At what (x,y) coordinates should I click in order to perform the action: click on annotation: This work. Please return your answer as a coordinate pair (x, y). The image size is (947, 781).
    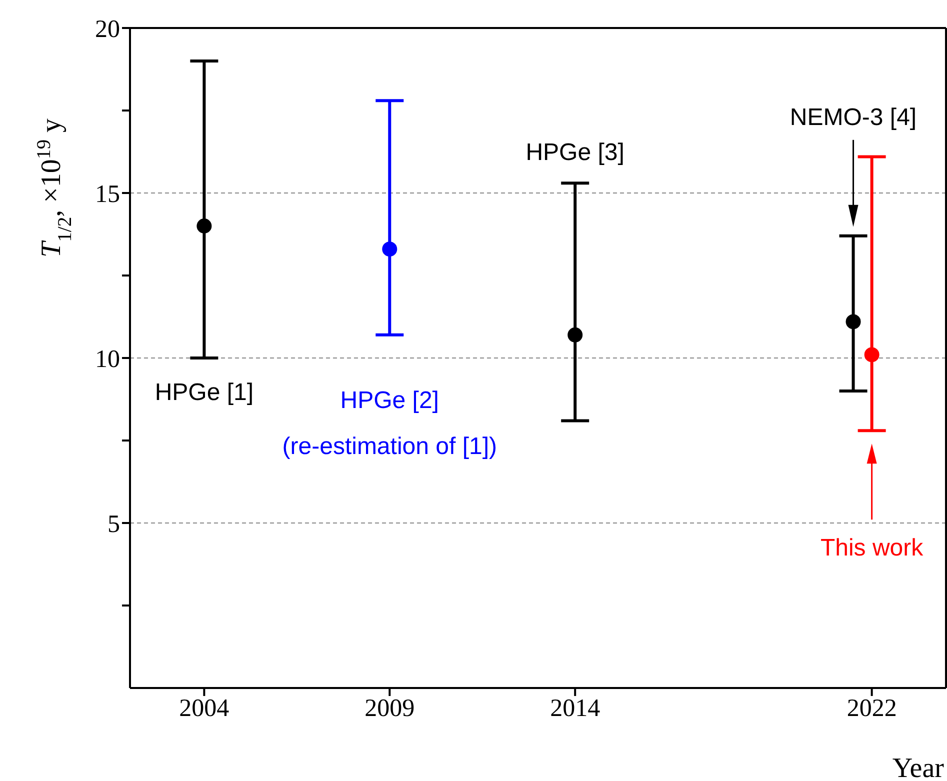
    Looking at the image, I should click on (872, 548).